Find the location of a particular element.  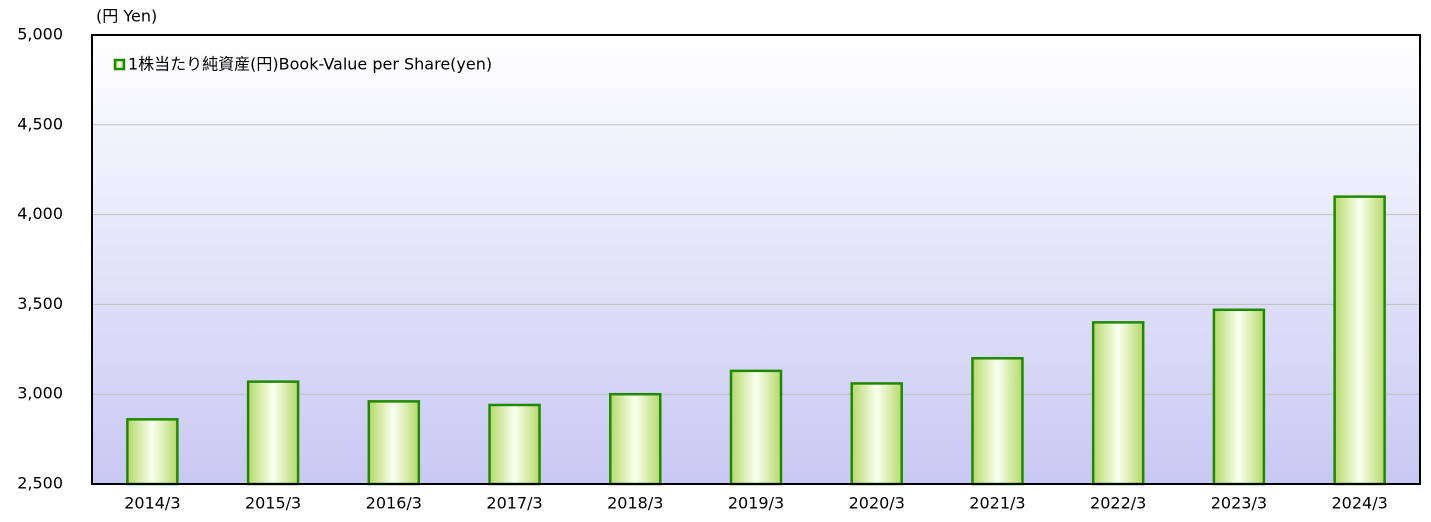

x-tick-label: 2020/3 is located at coordinates (877, 503).